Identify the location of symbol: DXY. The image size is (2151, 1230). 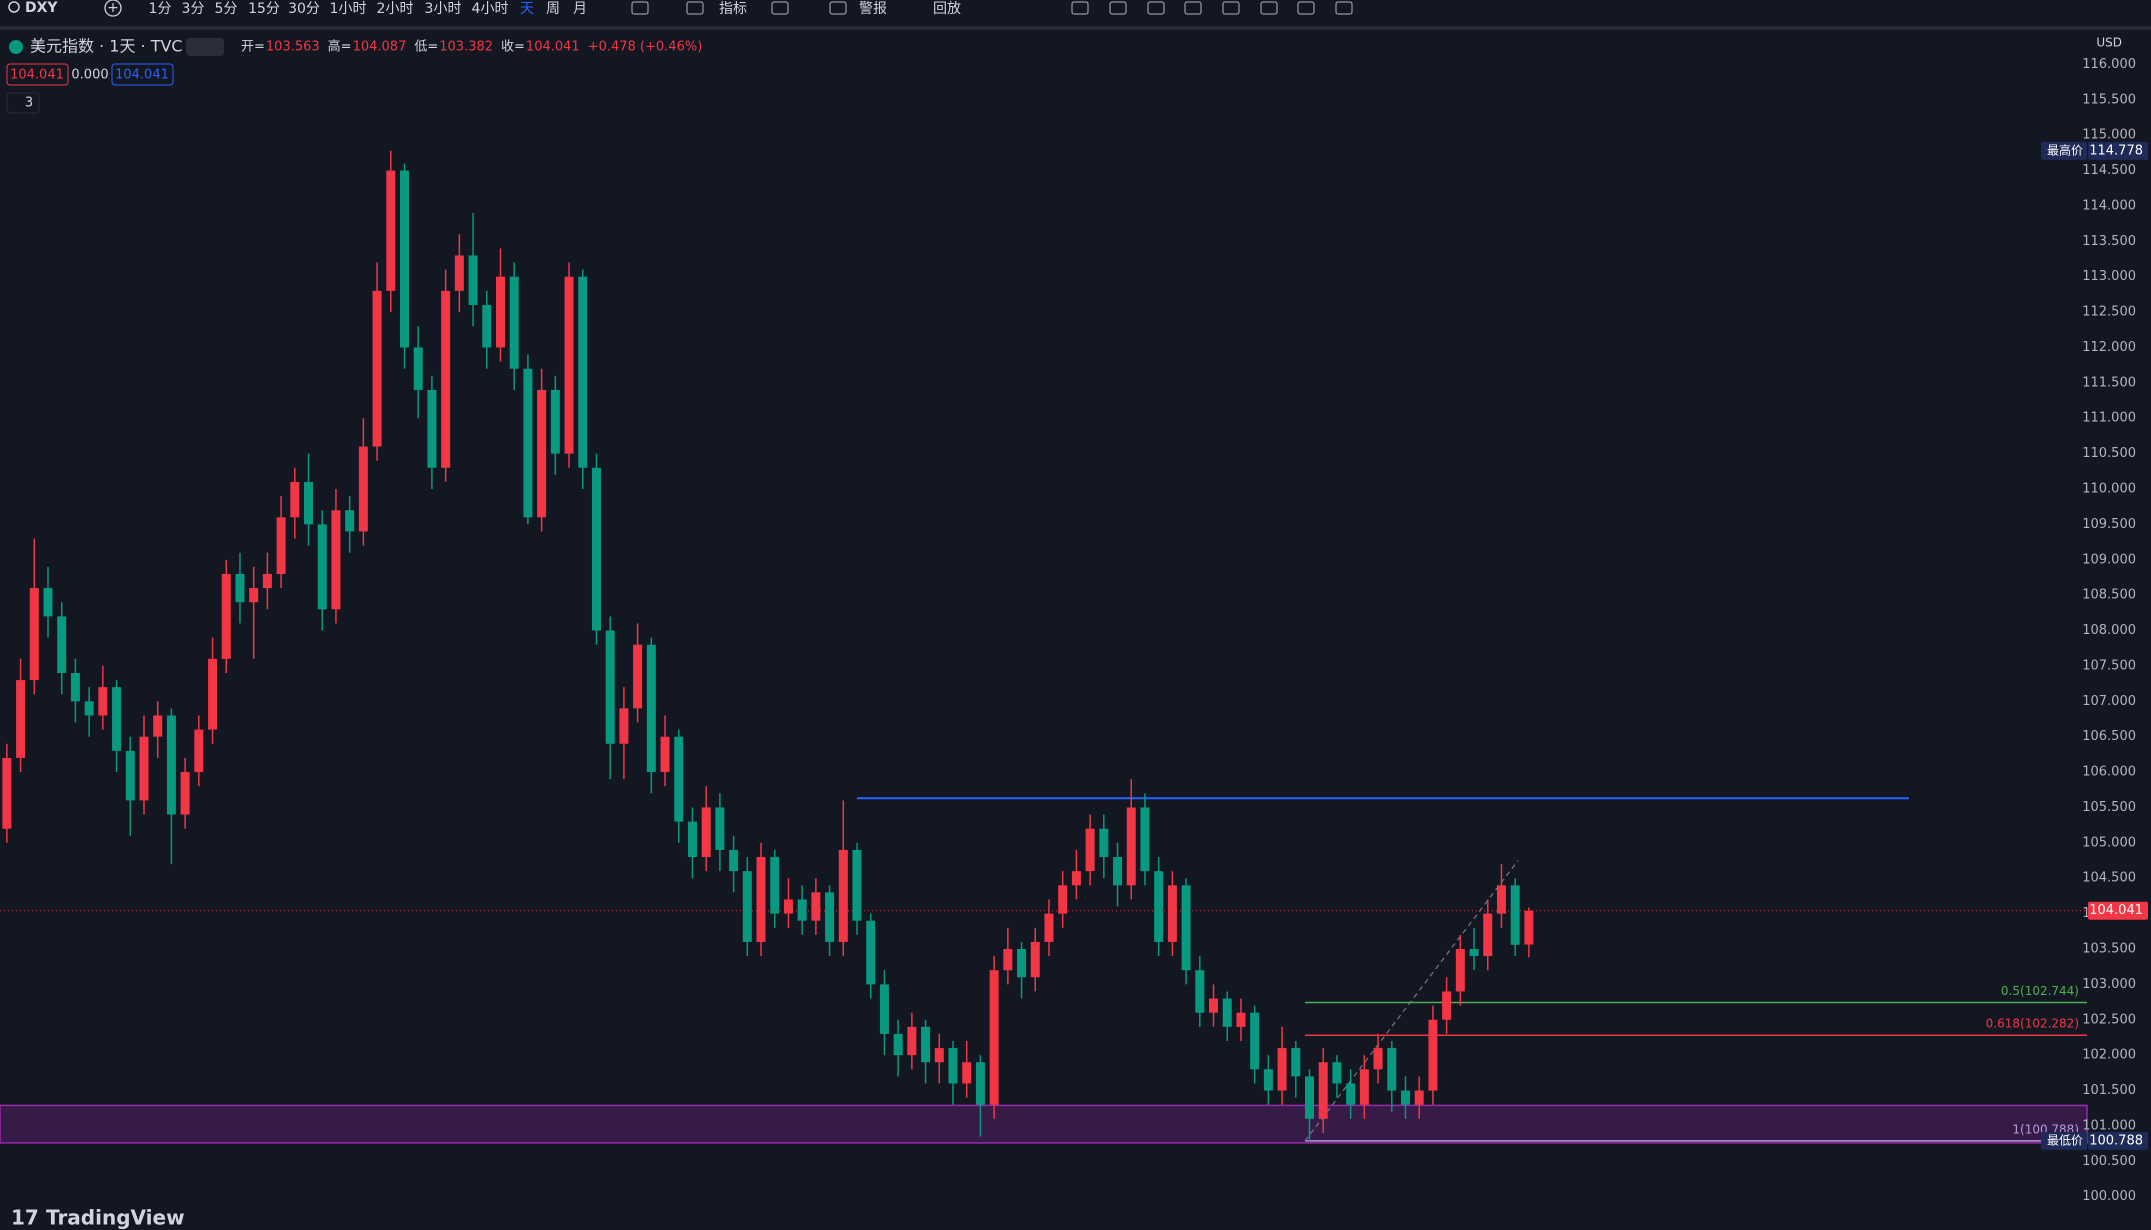
(41, 8).